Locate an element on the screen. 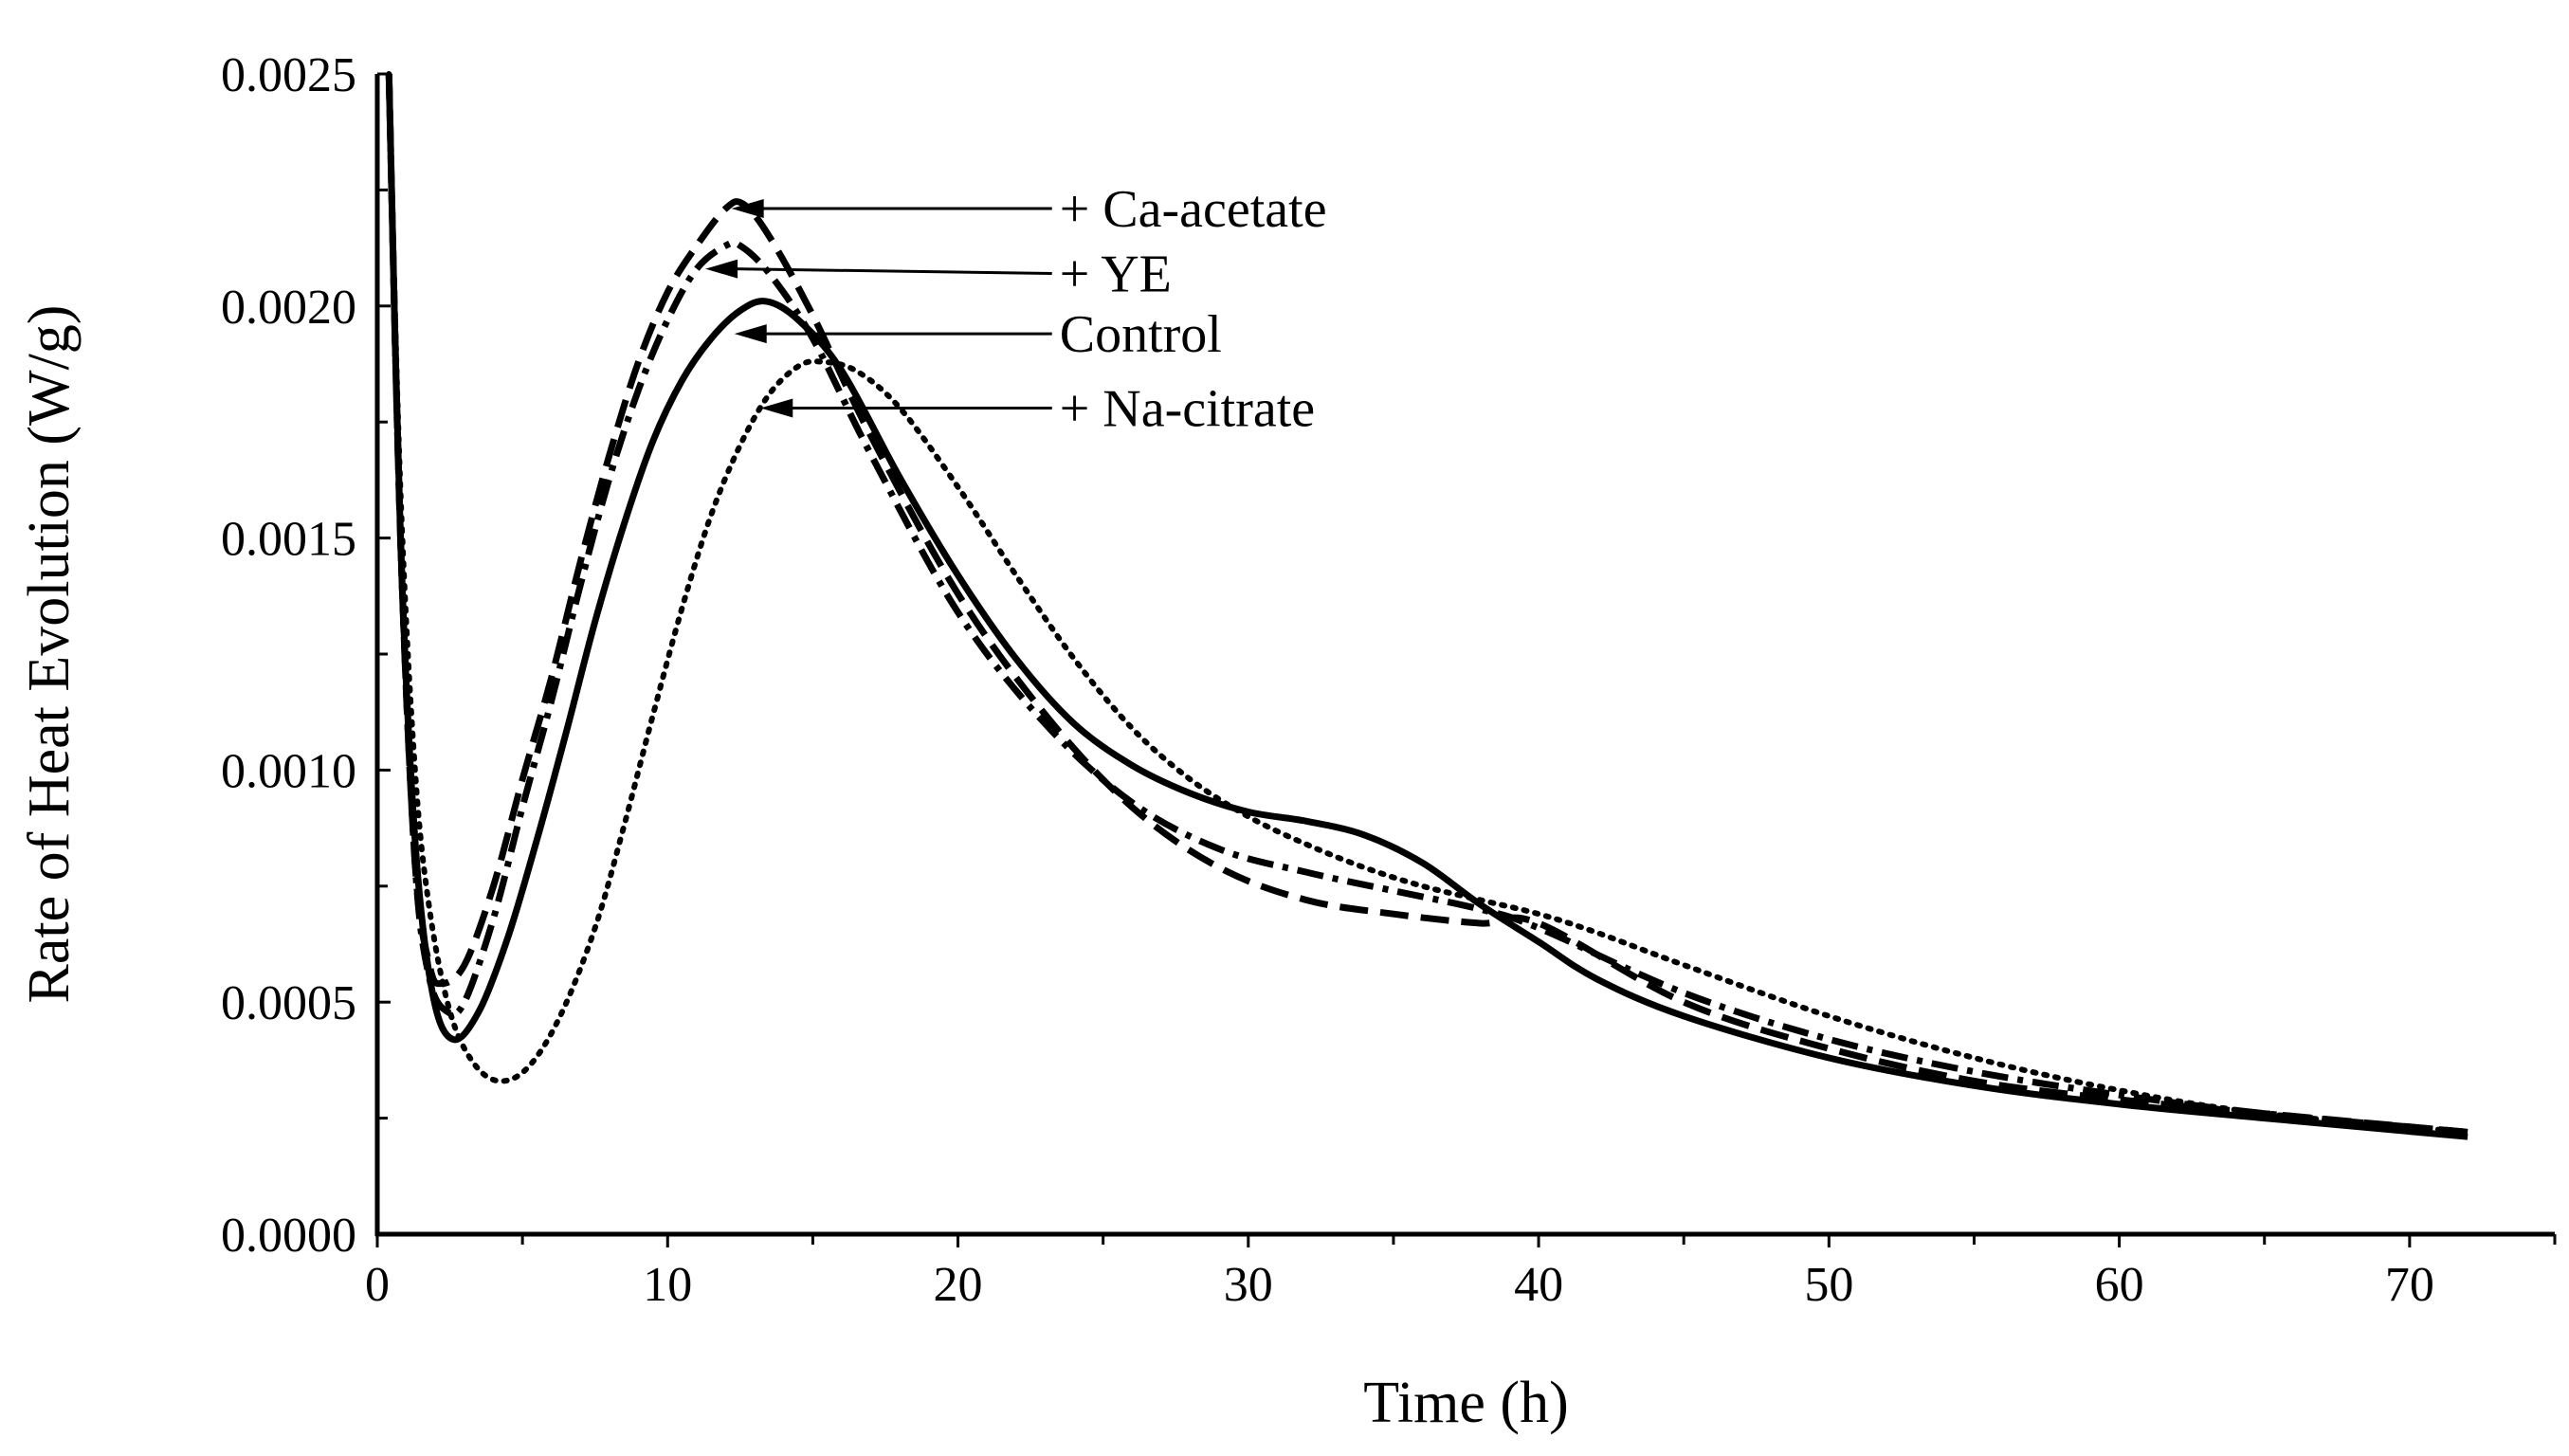 Image resolution: width=2569 pixels, height=1456 pixels. annotation-label-ye: + YE is located at coordinates (1116, 275).